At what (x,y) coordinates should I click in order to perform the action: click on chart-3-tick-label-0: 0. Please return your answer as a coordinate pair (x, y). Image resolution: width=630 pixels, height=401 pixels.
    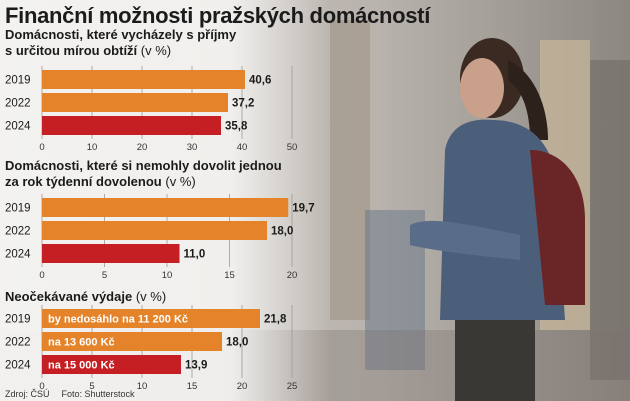
    Looking at the image, I should click on (41, 386).